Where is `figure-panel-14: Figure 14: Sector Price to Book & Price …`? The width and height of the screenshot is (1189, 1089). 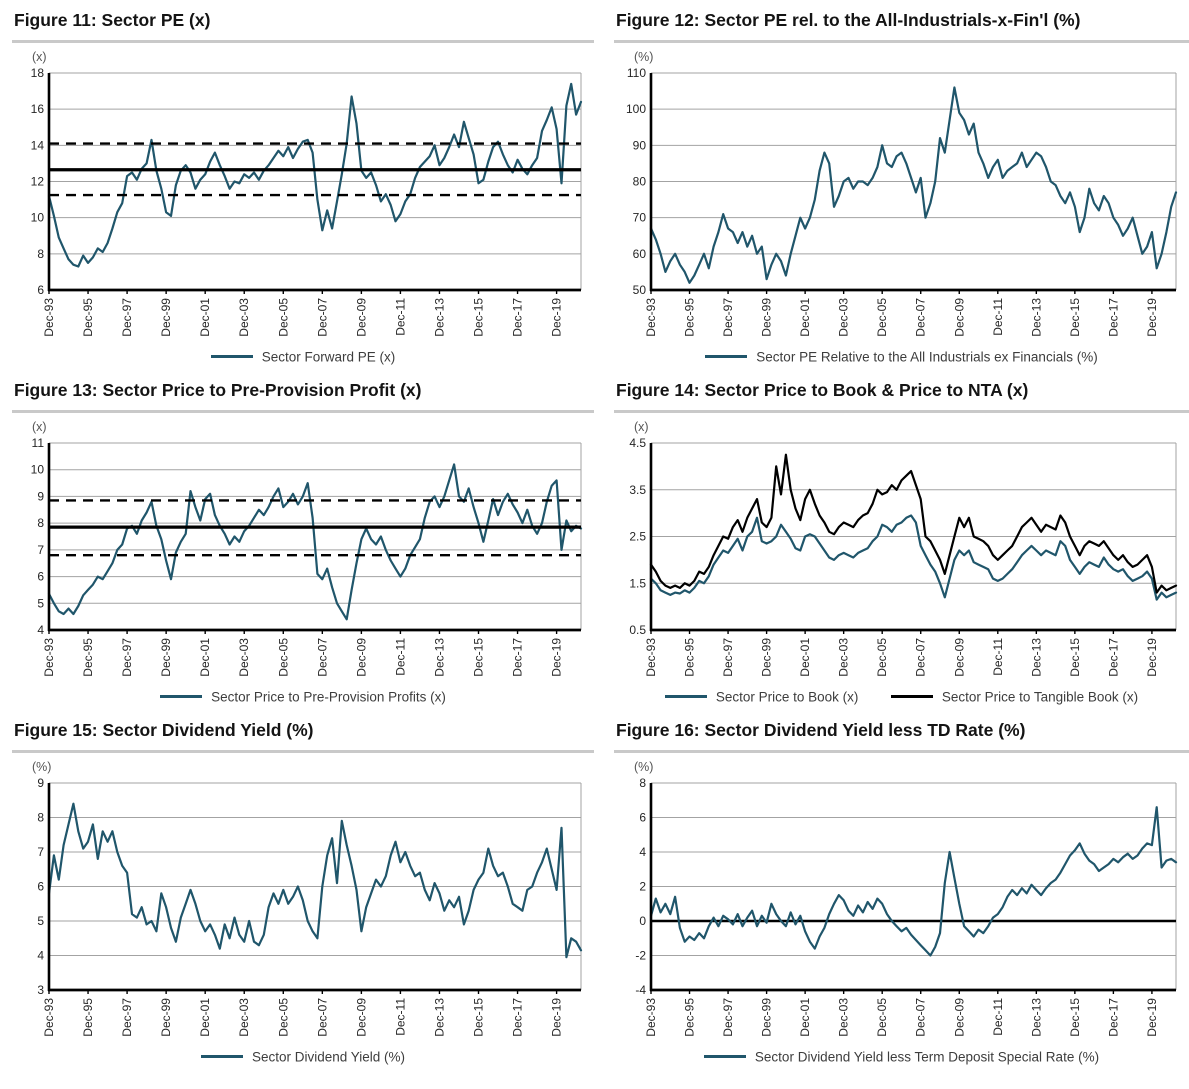 figure-panel-14: Figure 14: Sector Price to Book & Price … is located at coordinates (901, 541).